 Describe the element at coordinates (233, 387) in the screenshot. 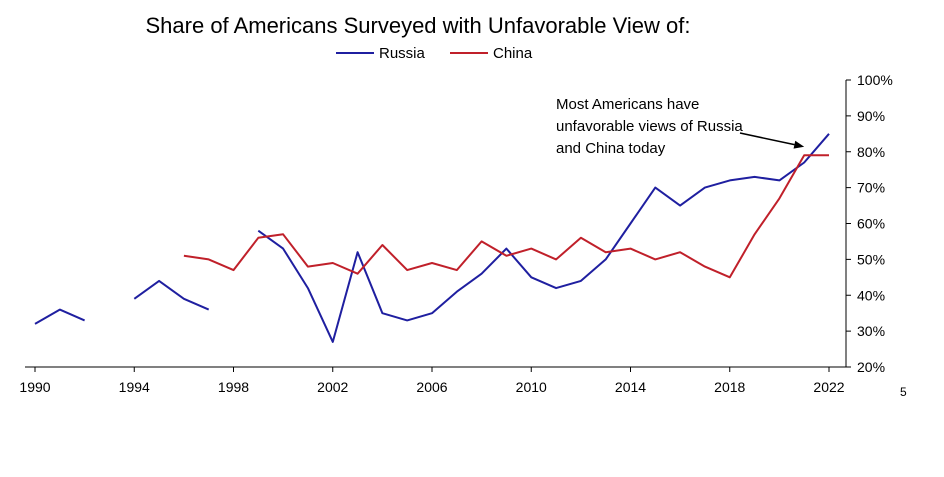

I see `x-tick-label: 1998` at that location.